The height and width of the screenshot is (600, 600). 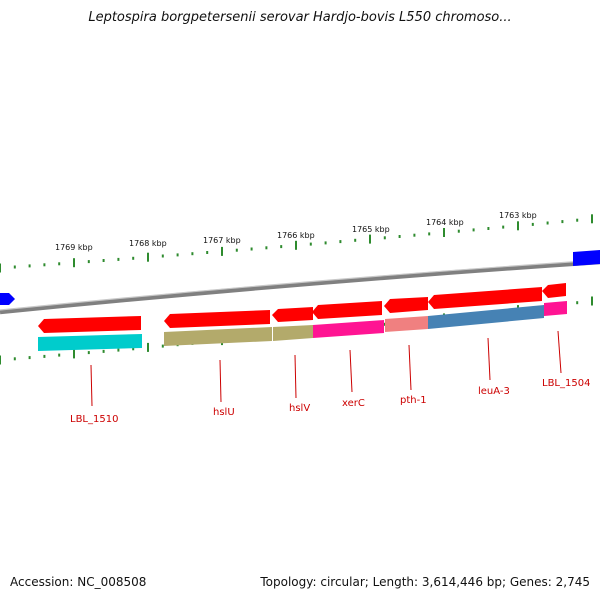 I want to click on gene-label-hslv: hslV, so click(x=299, y=408).